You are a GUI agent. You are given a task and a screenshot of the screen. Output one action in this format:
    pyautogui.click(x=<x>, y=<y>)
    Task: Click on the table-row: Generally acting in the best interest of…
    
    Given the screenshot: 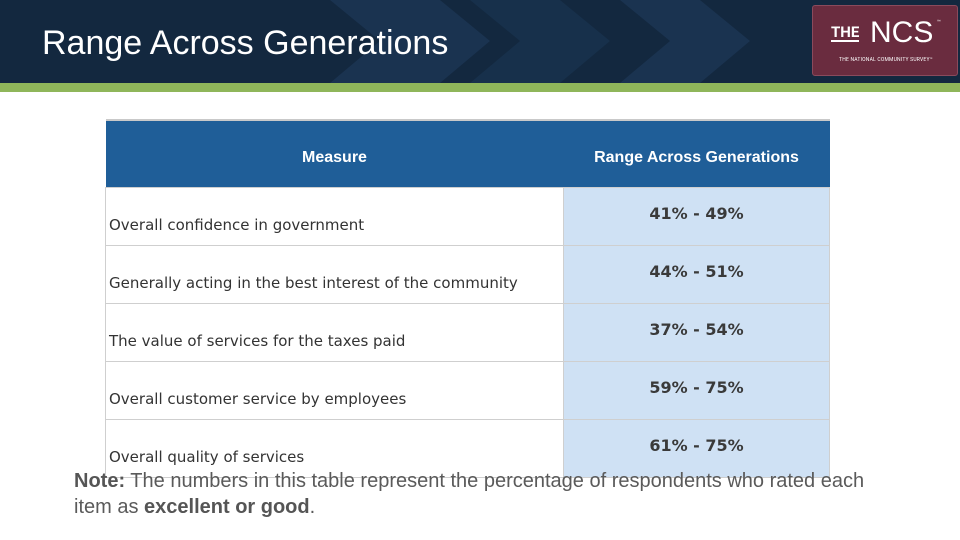 What is the action you would take?
    pyautogui.click(x=467, y=274)
    